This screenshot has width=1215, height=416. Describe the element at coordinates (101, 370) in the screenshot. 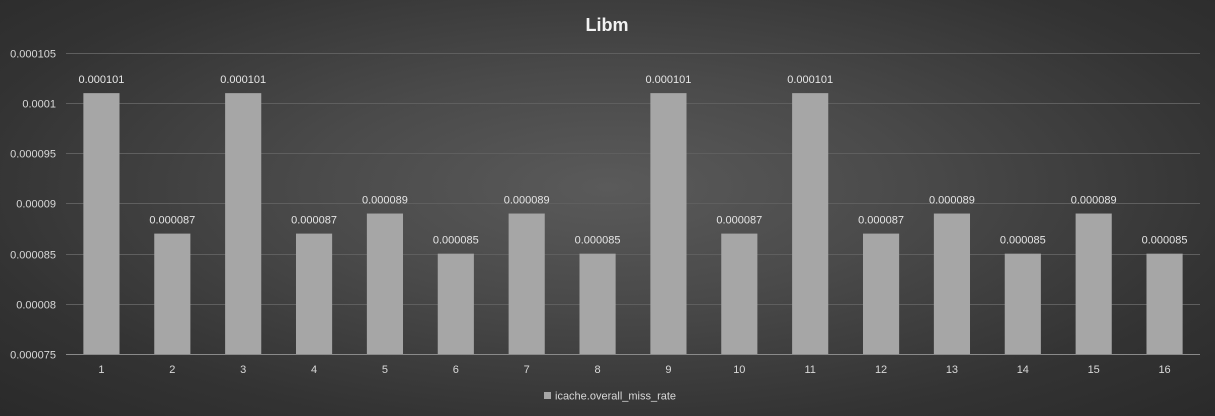

I see `x-tick-label: 1` at that location.